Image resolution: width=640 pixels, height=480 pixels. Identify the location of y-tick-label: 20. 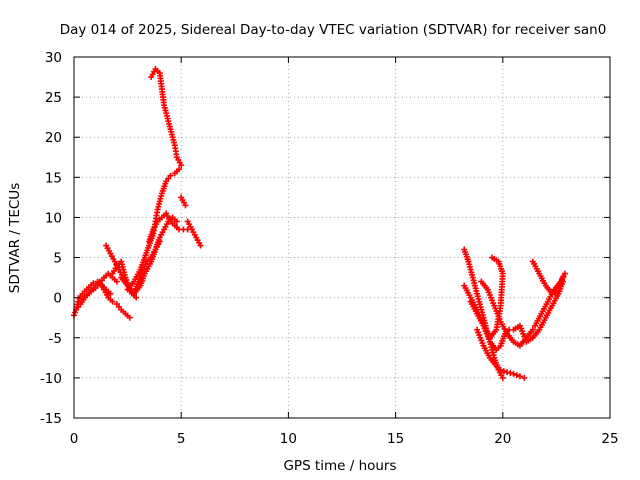
(53, 138).